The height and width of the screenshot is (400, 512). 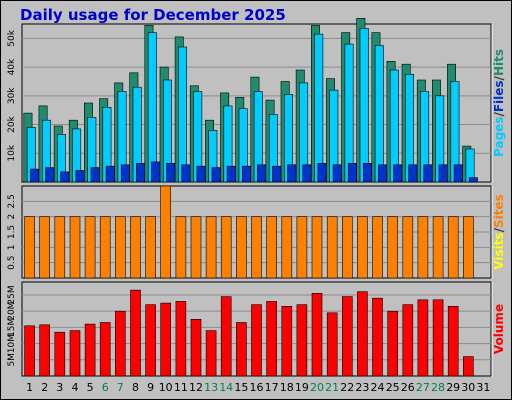 What do you see at coordinates (408, 387) in the screenshot?
I see `x-tick-label-day-26: 26` at bounding box center [408, 387].